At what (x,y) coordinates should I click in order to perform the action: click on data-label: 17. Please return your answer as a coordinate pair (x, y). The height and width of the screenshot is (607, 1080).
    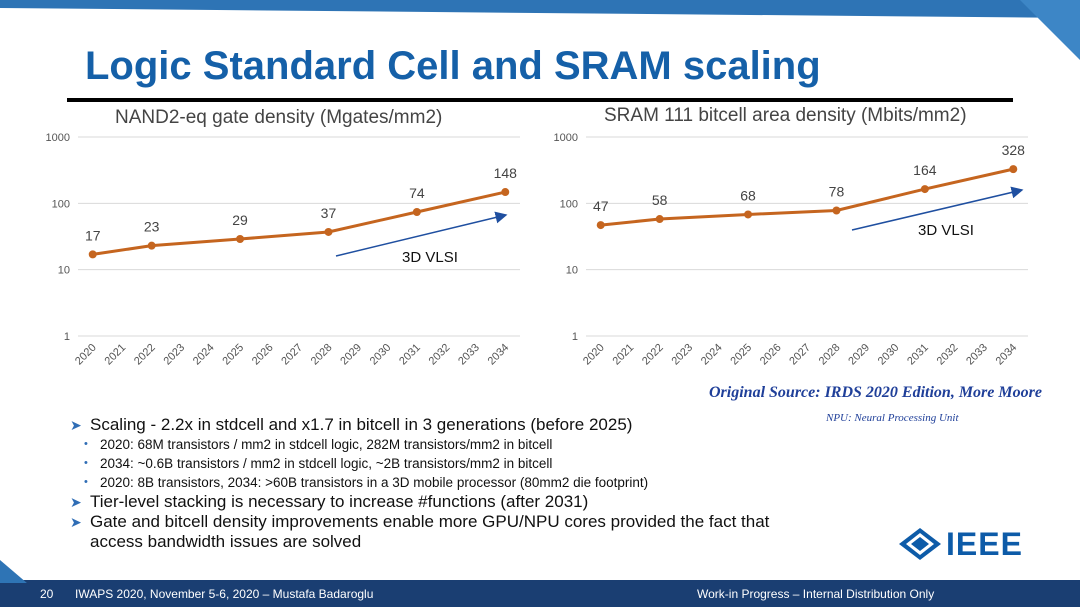
    Looking at the image, I should click on (93, 235).